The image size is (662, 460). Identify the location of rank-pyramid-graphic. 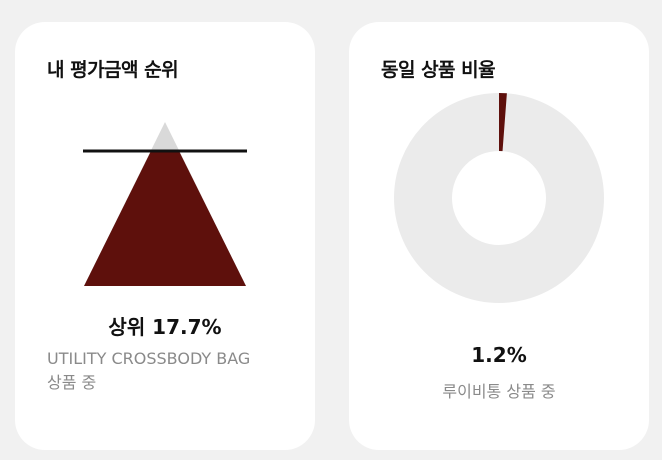
(165, 204).